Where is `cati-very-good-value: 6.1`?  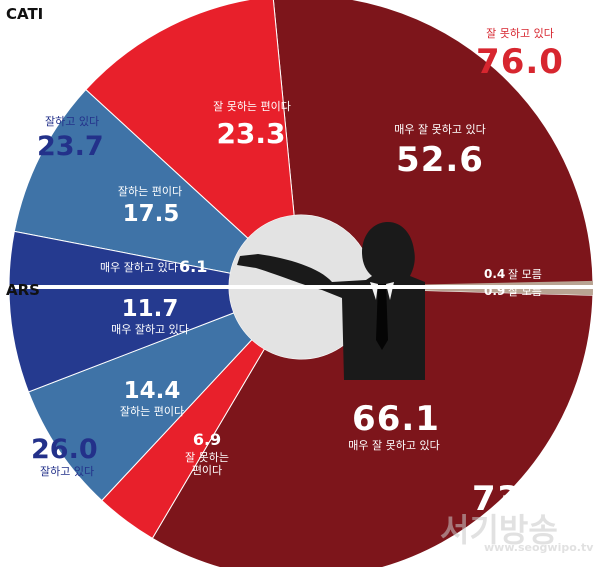 cati-very-good-value: 6.1 is located at coordinates (193, 266).